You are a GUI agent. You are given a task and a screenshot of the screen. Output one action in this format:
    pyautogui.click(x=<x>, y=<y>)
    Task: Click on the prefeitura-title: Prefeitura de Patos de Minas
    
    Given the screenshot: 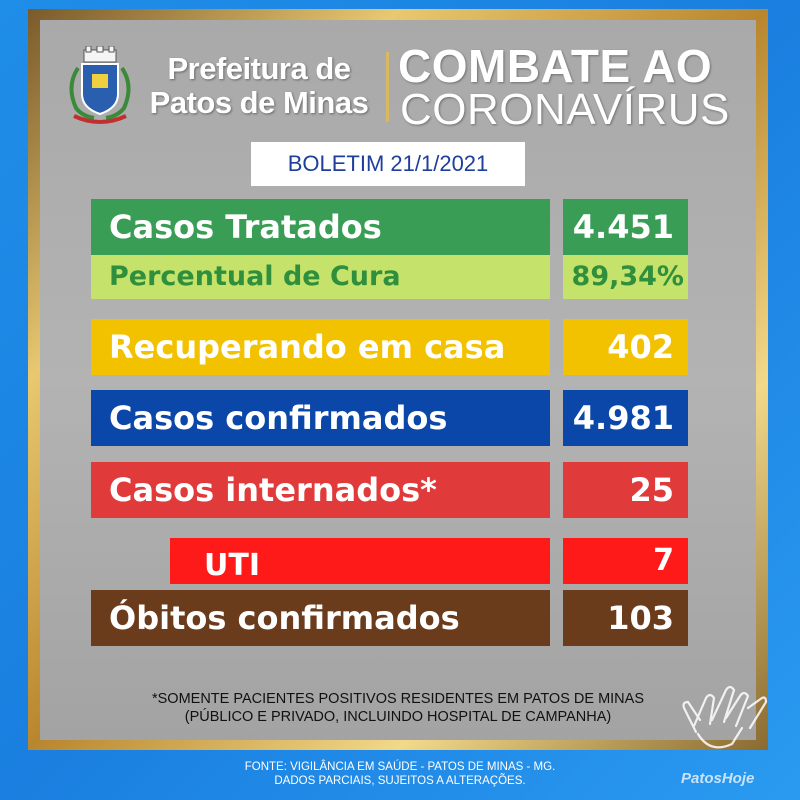 What is the action you would take?
    pyautogui.click(x=259, y=86)
    